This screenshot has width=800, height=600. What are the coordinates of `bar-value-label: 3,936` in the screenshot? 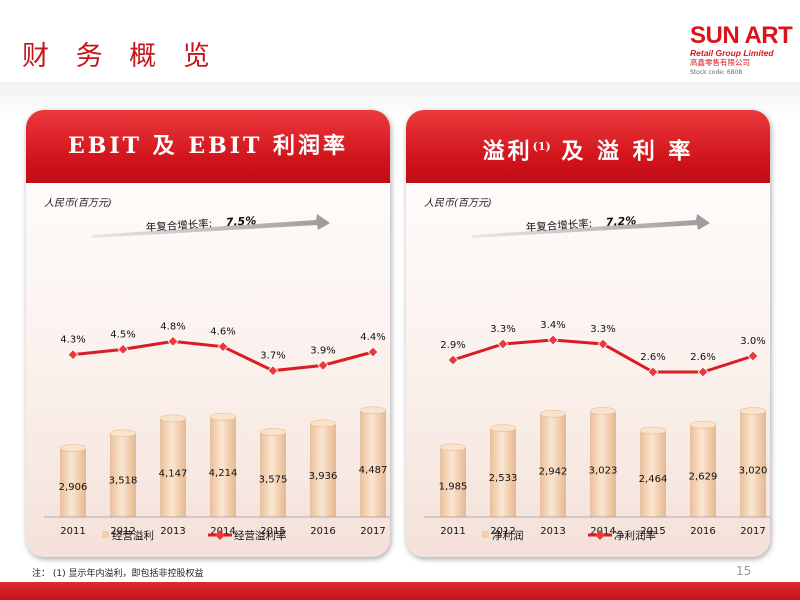 It's located at (323, 476).